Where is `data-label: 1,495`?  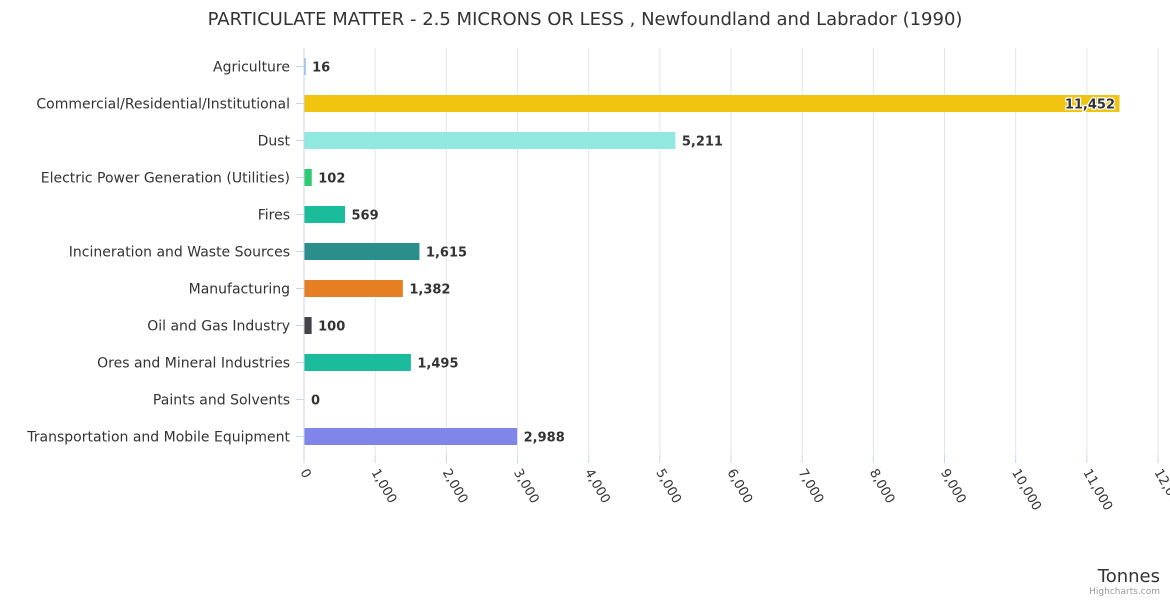
data-label: 1,495 is located at coordinates (437, 364).